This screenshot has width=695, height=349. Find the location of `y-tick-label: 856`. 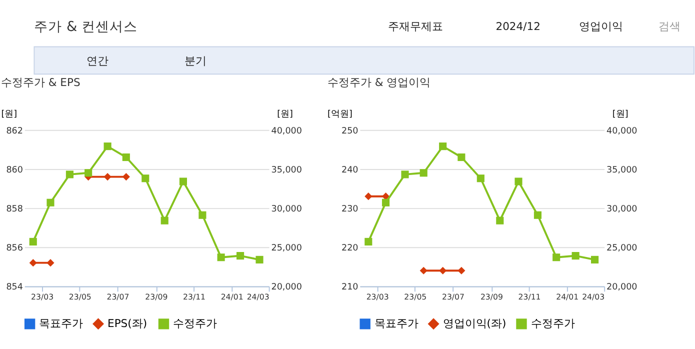

y-tick-label: 856 is located at coordinates (15, 249).